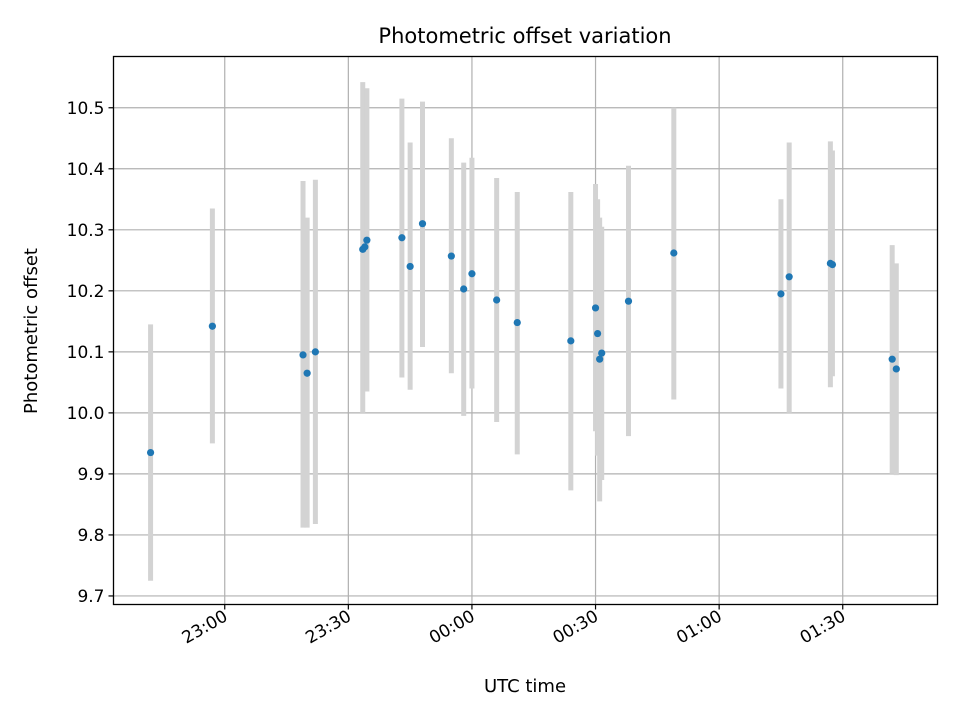 Image resolution: width=960 pixels, height=720 pixels. What do you see at coordinates (90, 536) in the screenshot?
I see `y-tick-label: 9.8` at bounding box center [90, 536].